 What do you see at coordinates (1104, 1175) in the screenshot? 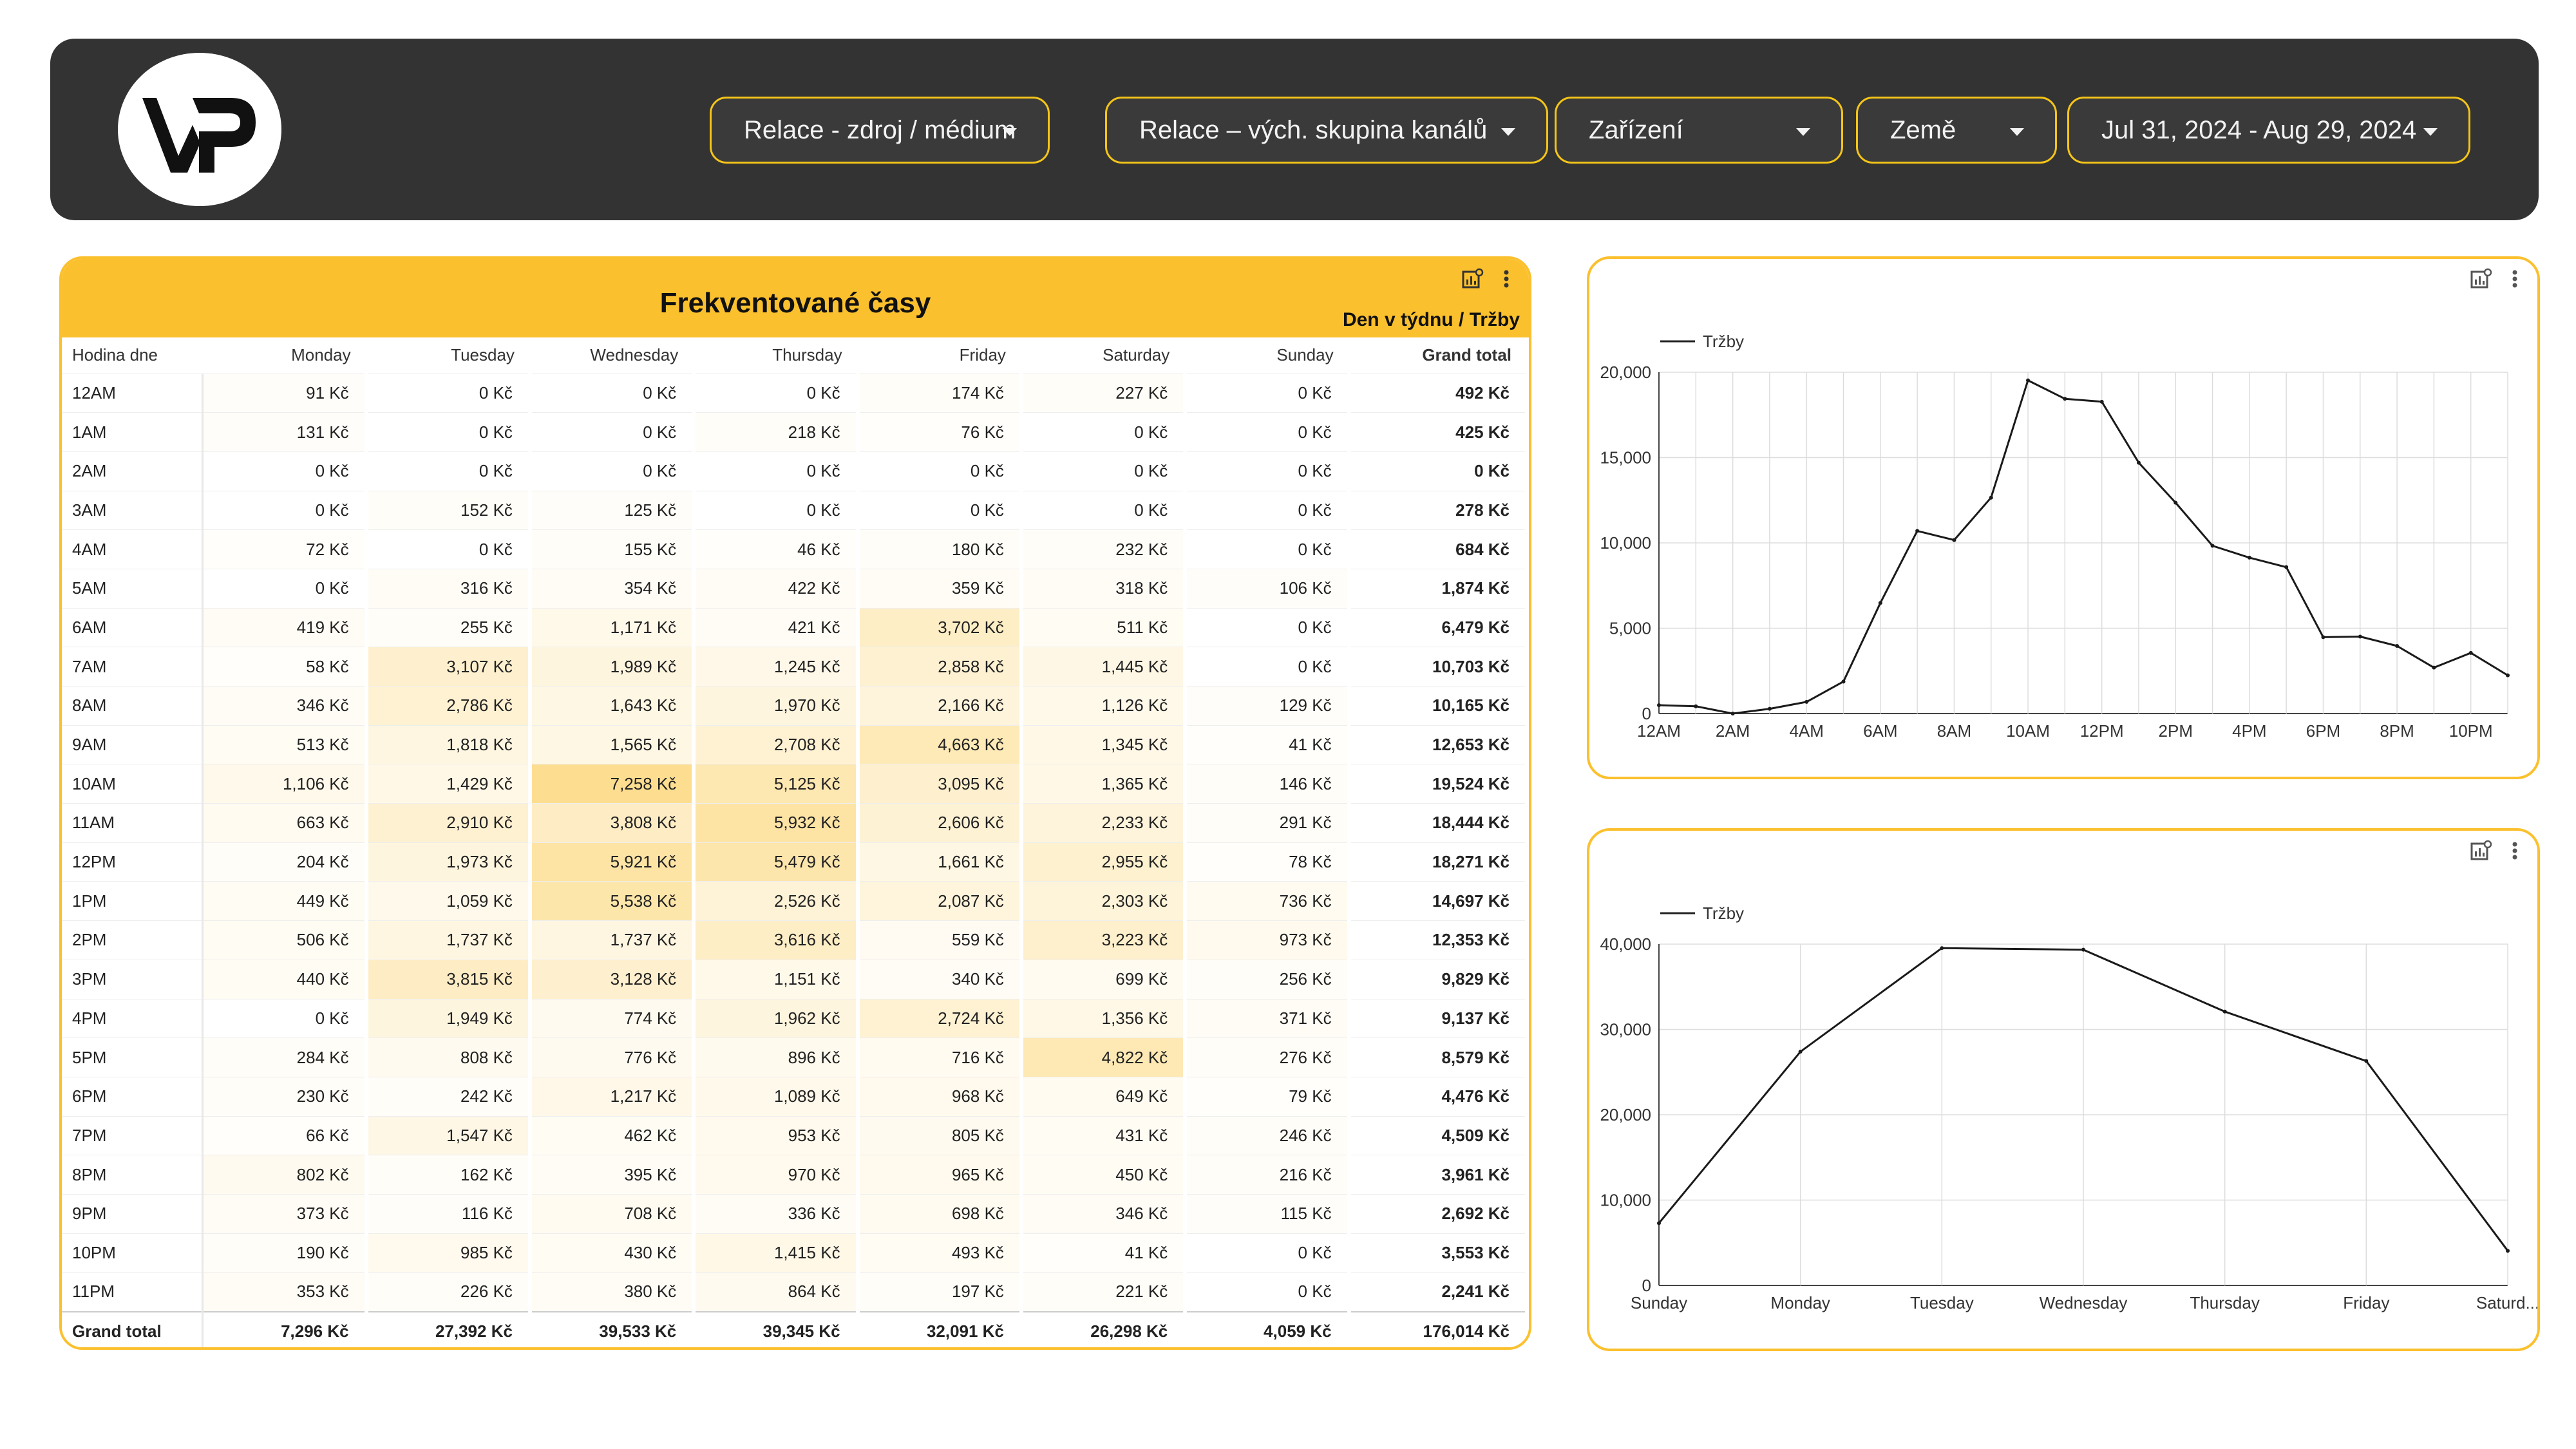
I see `value-cell: 450 Kč` at bounding box center [1104, 1175].